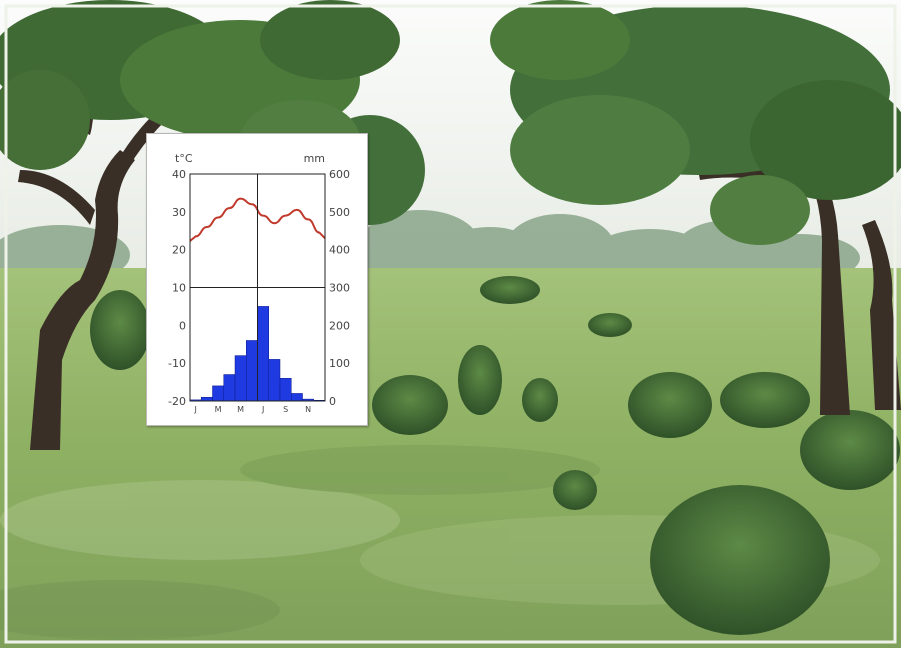 This screenshot has height=648, width=901. What do you see at coordinates (339, 250) in the screenshot?
I see `right-tick-label: 400` at bounding box center [339, 250].